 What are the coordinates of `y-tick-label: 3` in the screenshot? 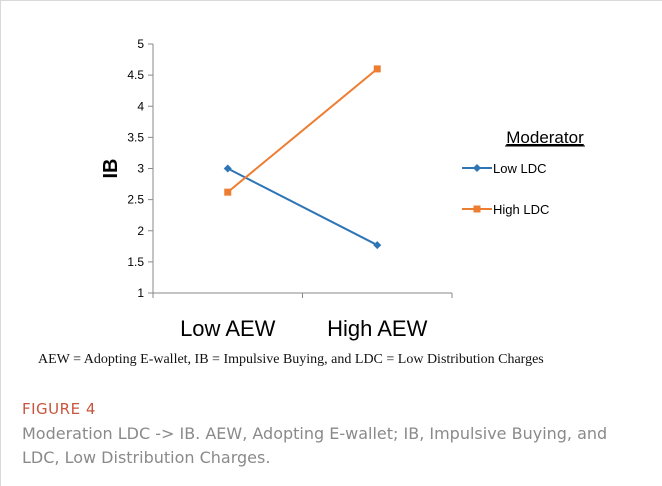 It's located at (140, 169).